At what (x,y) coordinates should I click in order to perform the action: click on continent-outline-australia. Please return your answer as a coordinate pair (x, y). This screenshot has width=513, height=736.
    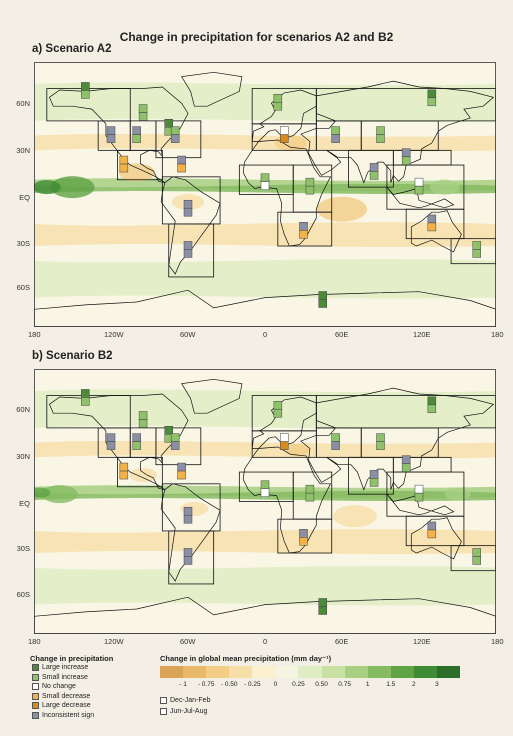
    Looking at the image, I should click on (436, 231).